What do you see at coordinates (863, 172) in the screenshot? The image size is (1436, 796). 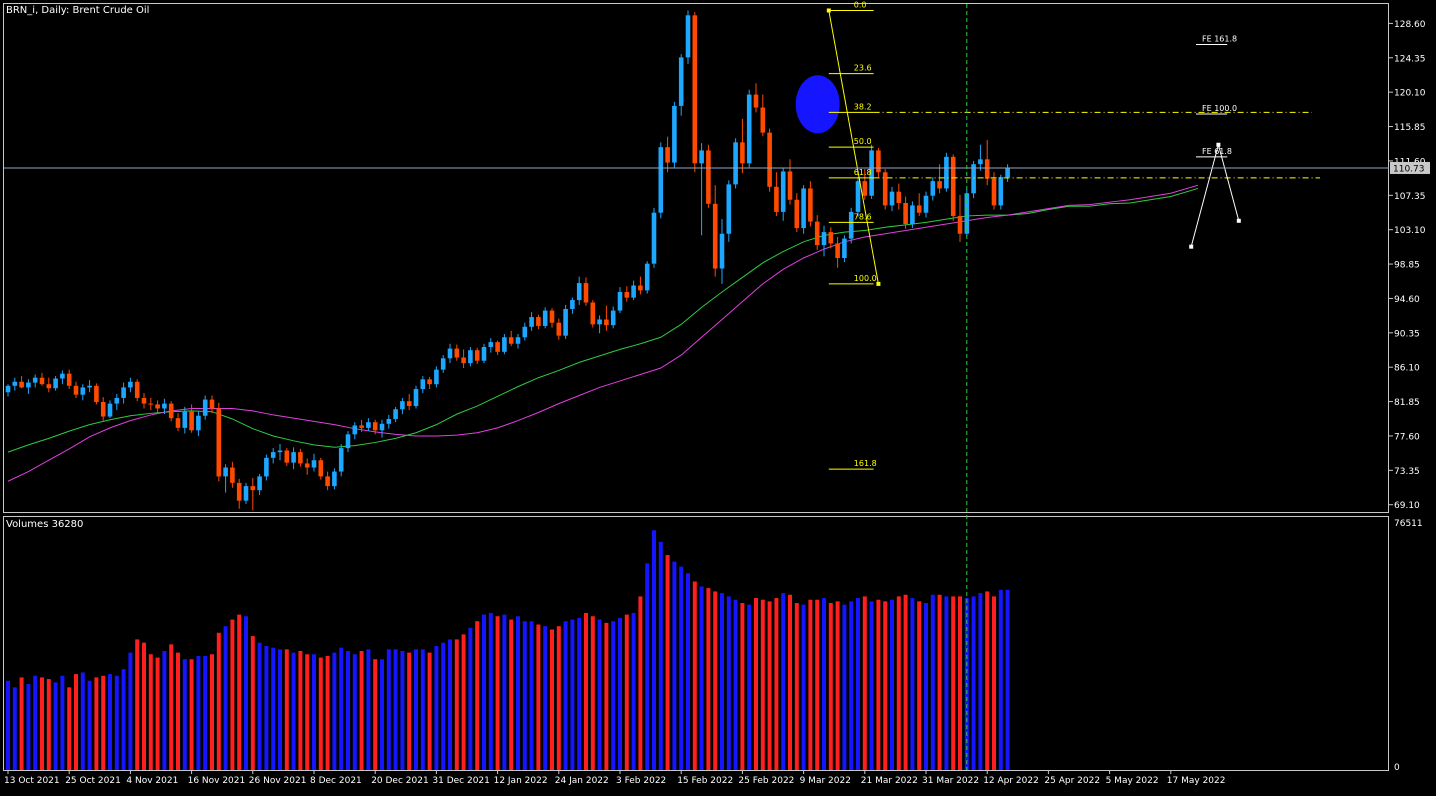 I see `fibo-level-label: 61.8` at bounding box center [863, 172].